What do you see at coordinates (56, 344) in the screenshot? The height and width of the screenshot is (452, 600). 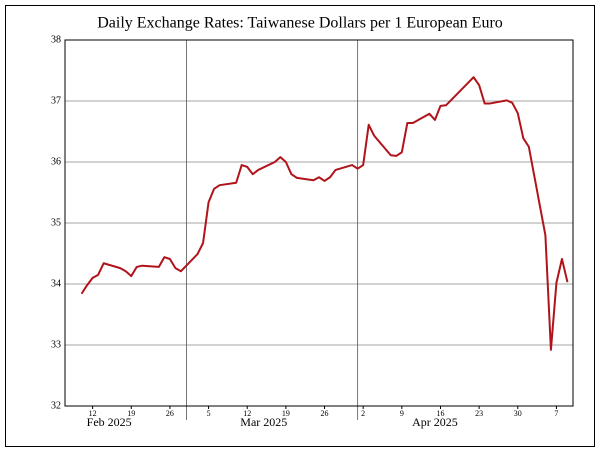 I see `y-tick-label: 33` at bounding box center [56, 344].